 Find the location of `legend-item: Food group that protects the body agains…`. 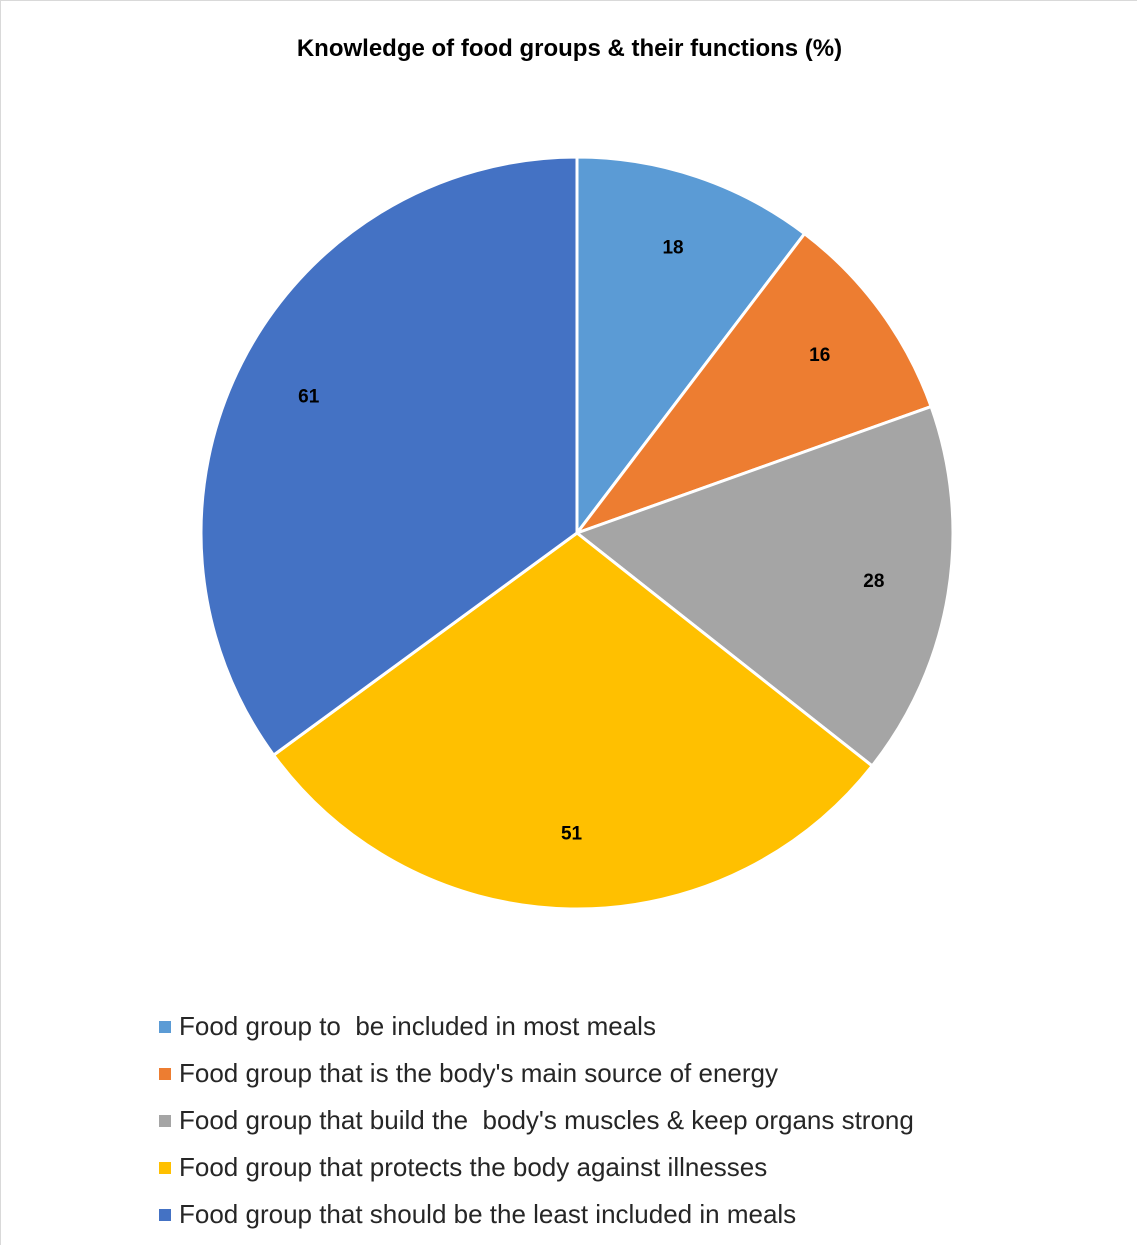

legend-item: Food group that protects the body agains… is located at coordinates (536, 1167).